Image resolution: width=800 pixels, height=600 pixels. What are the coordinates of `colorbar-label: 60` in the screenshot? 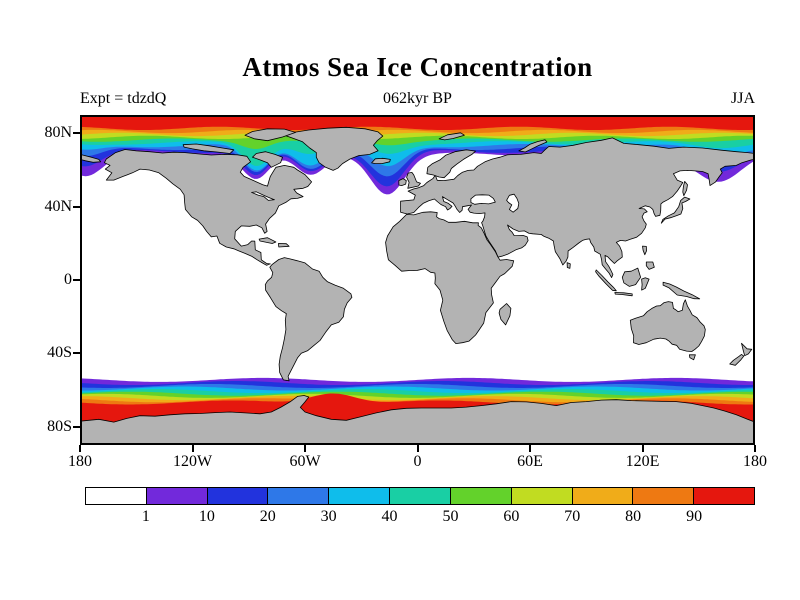 It's located at (511, 516).